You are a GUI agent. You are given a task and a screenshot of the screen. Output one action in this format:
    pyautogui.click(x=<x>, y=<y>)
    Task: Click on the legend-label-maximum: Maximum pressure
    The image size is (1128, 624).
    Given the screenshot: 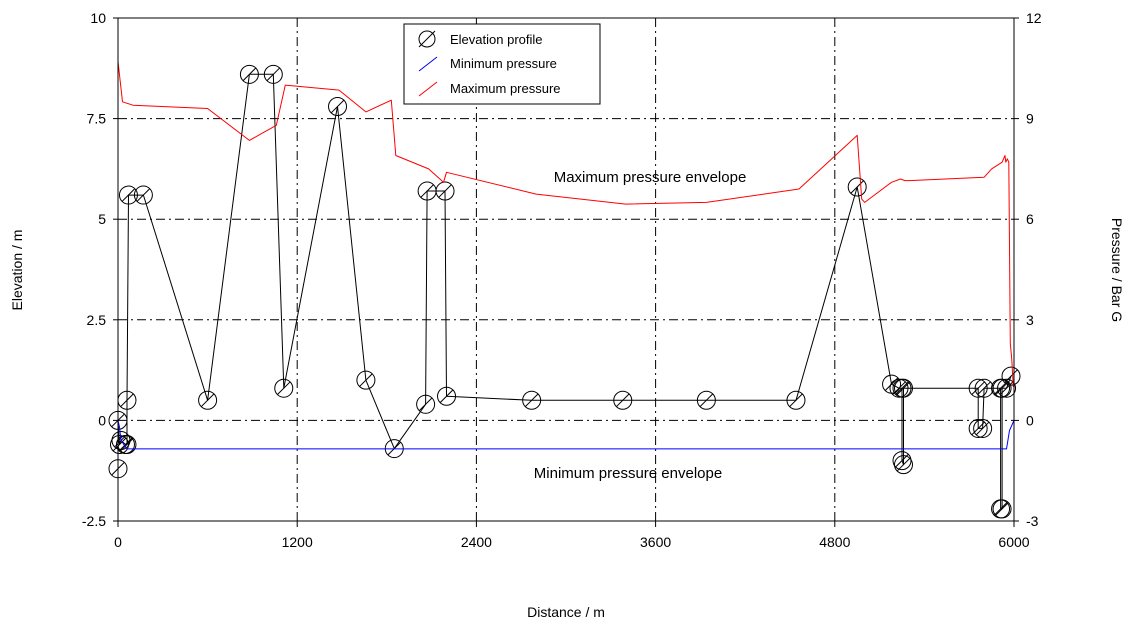 What is the action you would take?
    pyautogui.click(x=505, y=88)
    